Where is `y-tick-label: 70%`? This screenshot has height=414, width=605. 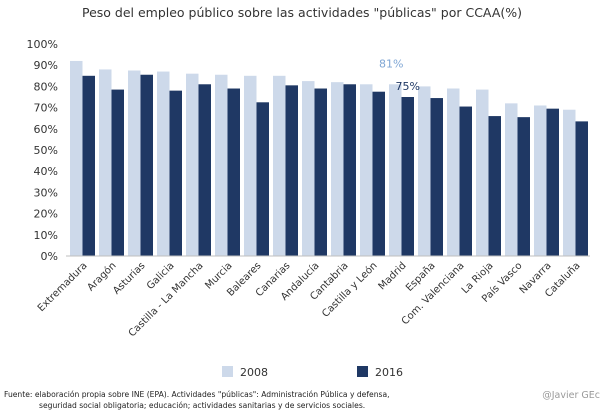 y-tick-label: 70% is located at coordinates (46, 108).